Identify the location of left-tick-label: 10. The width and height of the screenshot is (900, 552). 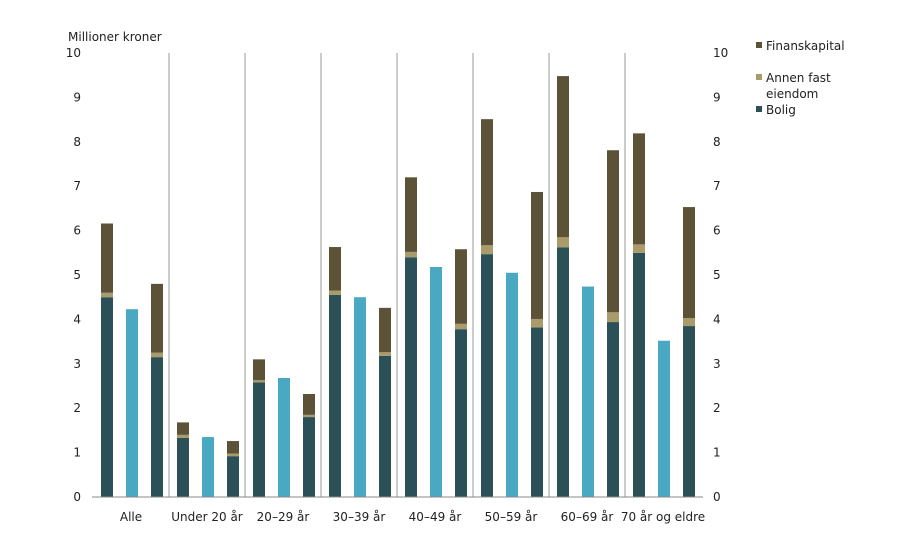
(73, 53).